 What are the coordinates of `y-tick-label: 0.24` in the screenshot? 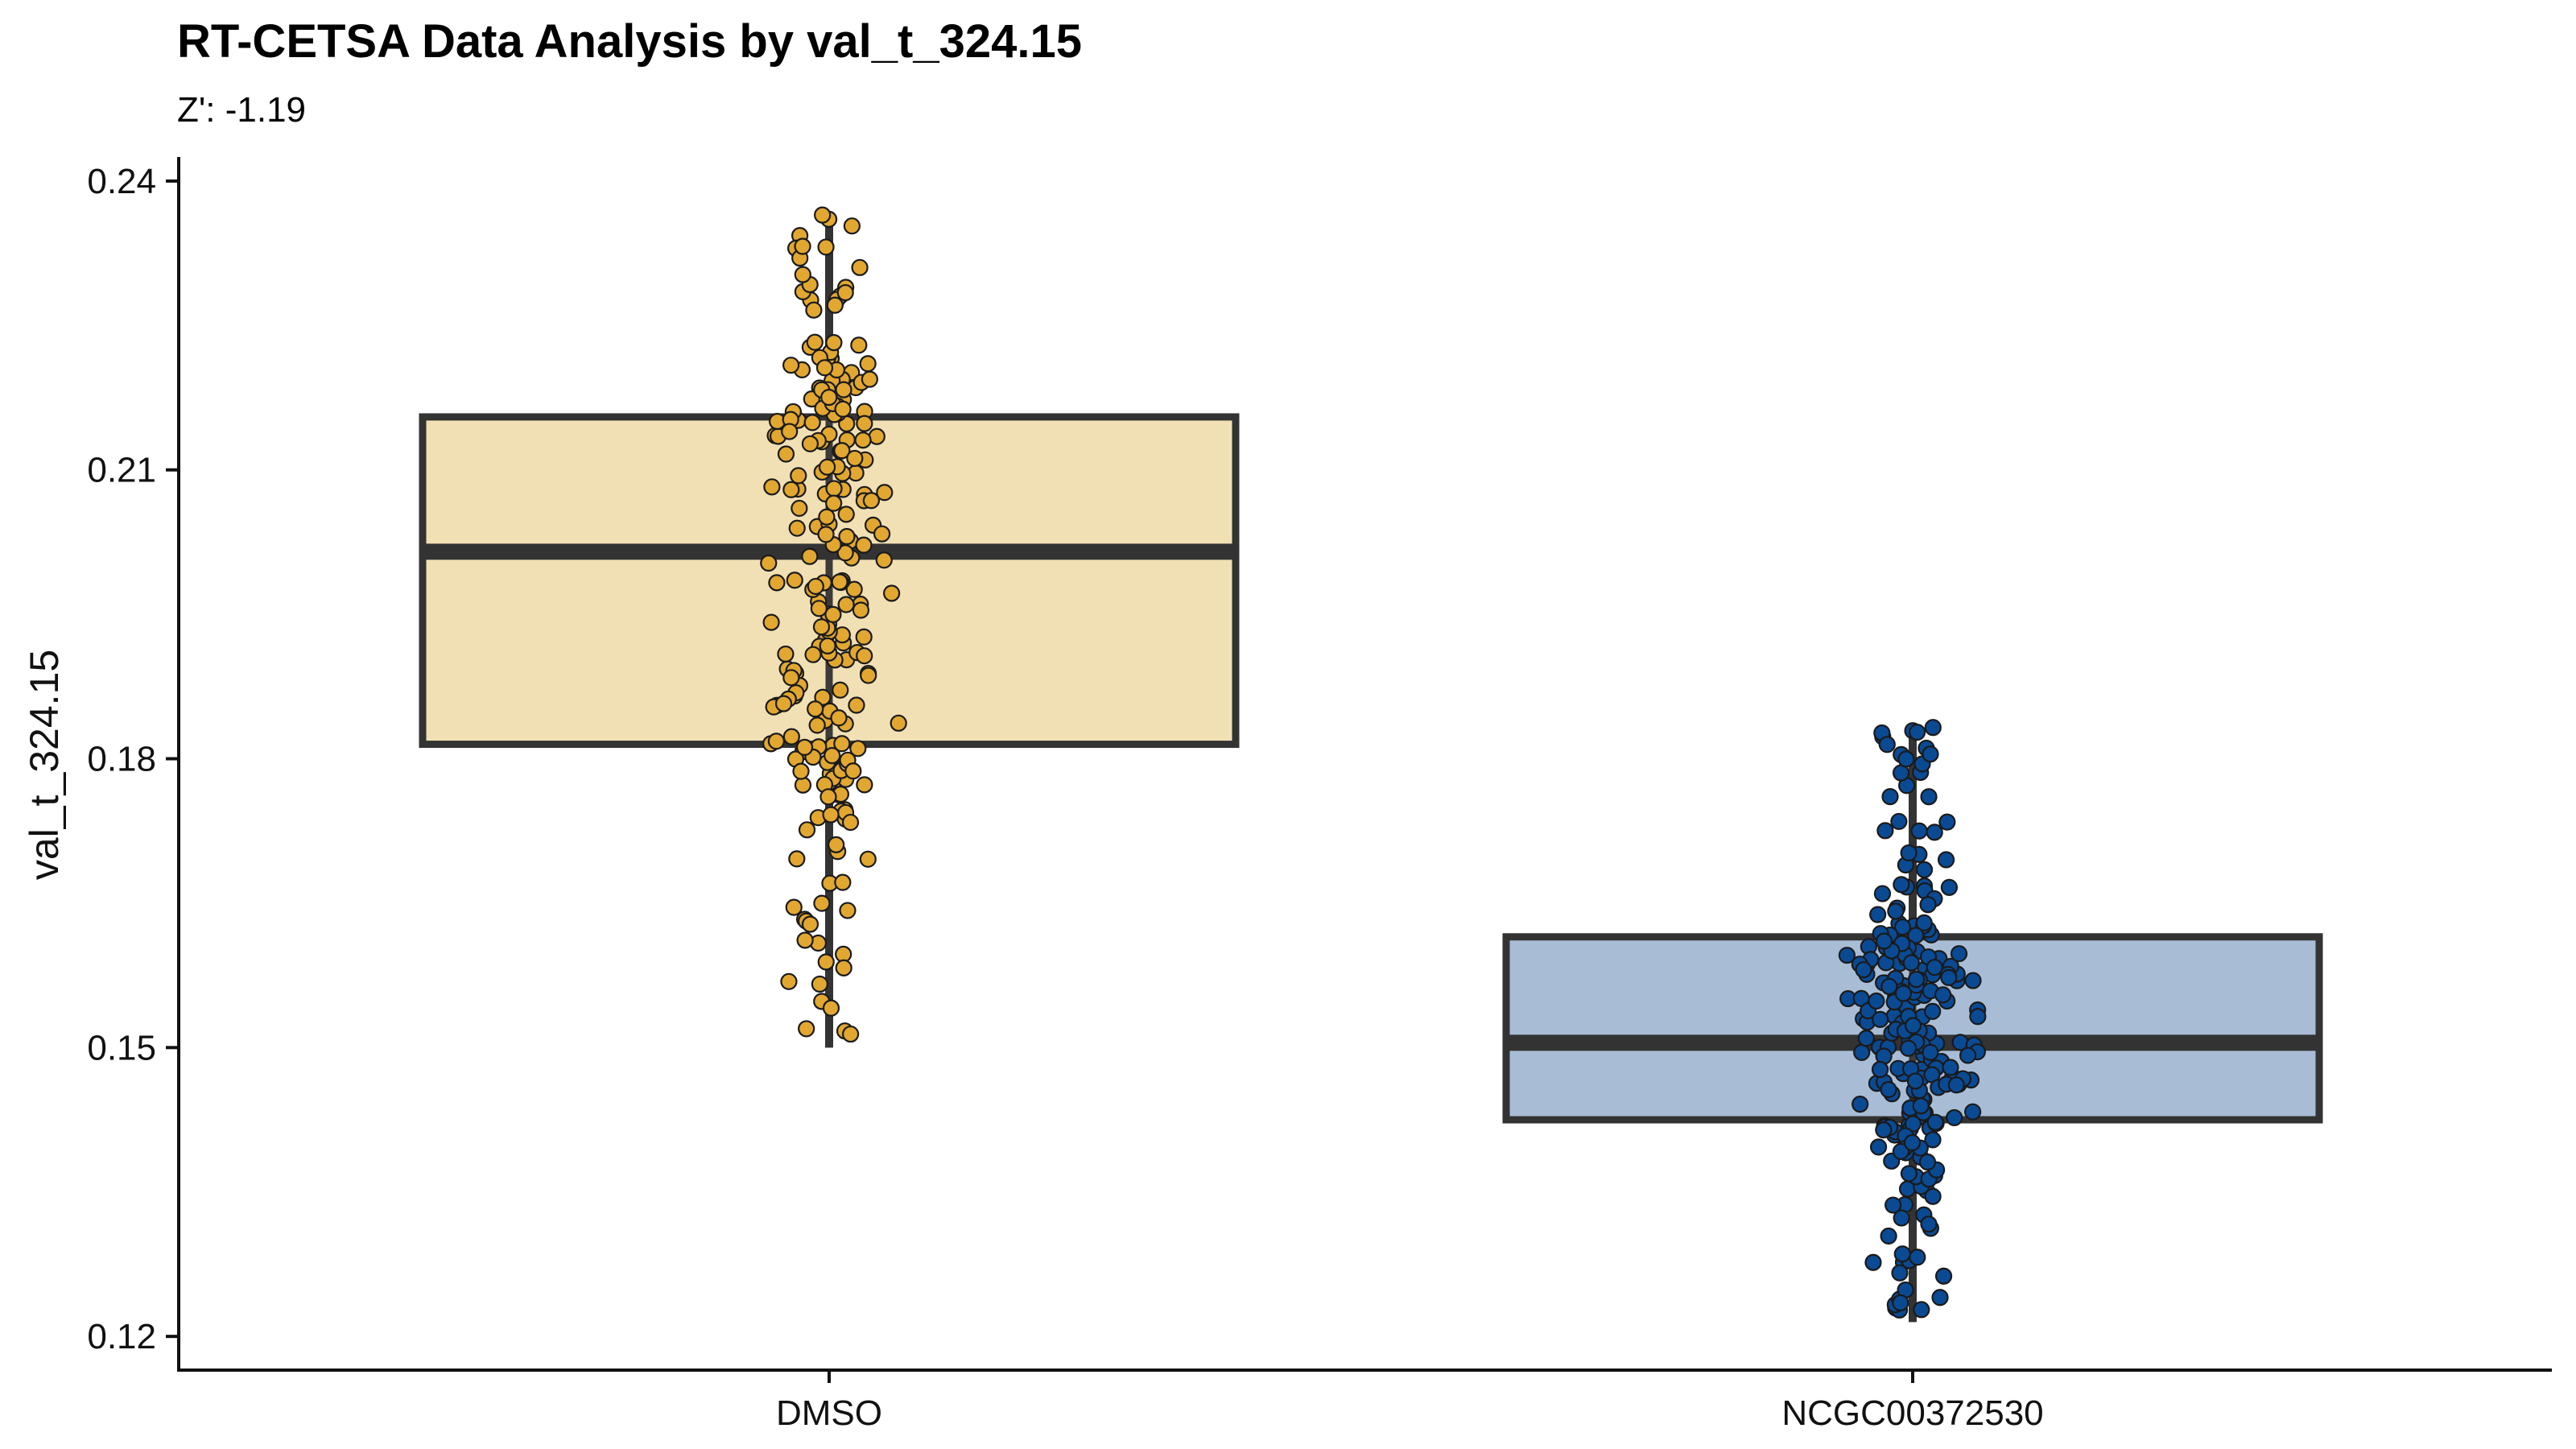 It's located at (121, 181).